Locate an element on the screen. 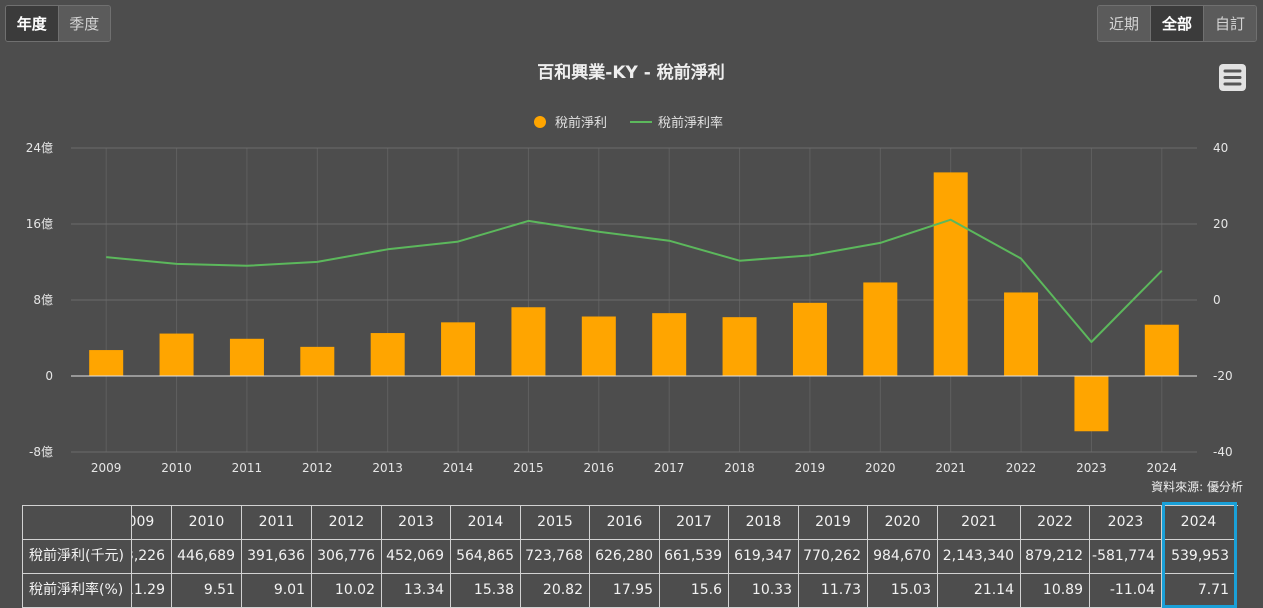 The height and width of the screenshot is (608, 1263). bar-2011 is located at coordinates (246, 357).